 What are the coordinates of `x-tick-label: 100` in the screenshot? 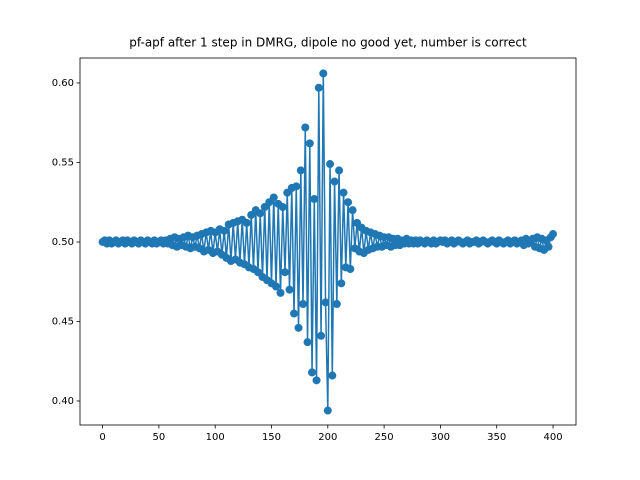 It's located at (215, 437).